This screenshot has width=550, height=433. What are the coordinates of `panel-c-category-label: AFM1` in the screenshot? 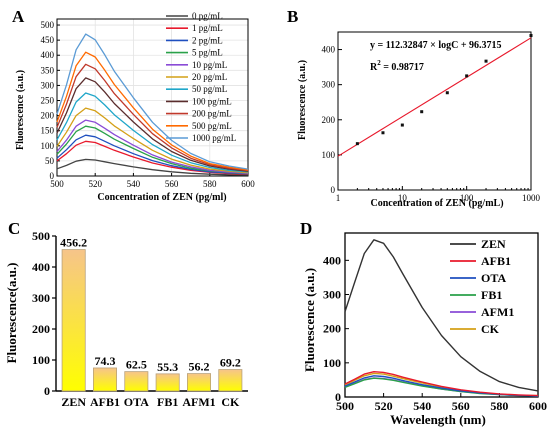 It's located at (198, 402).